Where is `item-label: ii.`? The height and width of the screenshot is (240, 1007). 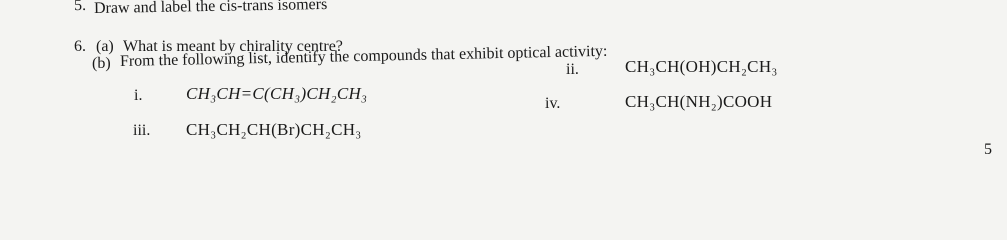 item-label: ii. is located at coordinates (572, 69).